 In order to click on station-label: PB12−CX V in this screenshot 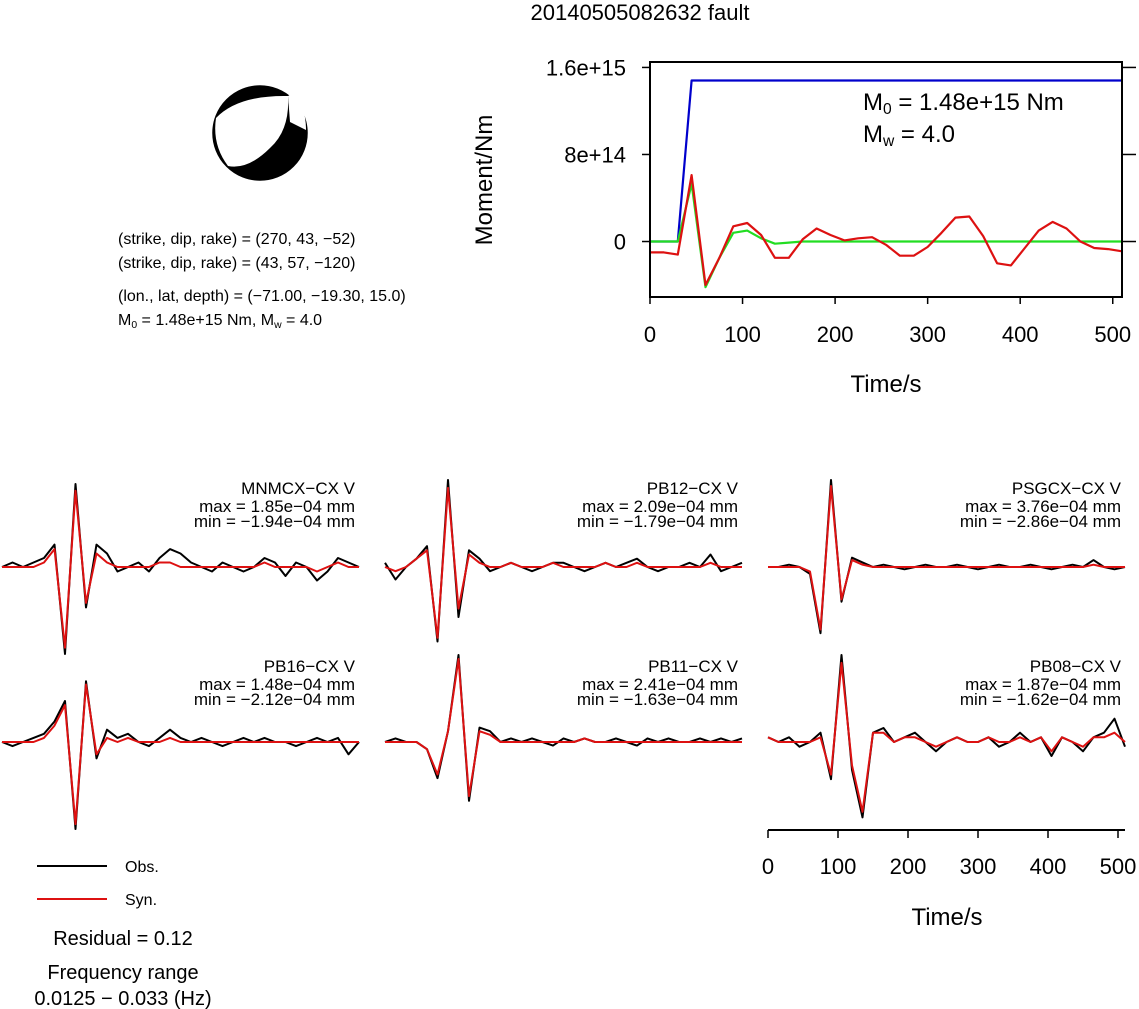, I will do `click(693, 488)`.